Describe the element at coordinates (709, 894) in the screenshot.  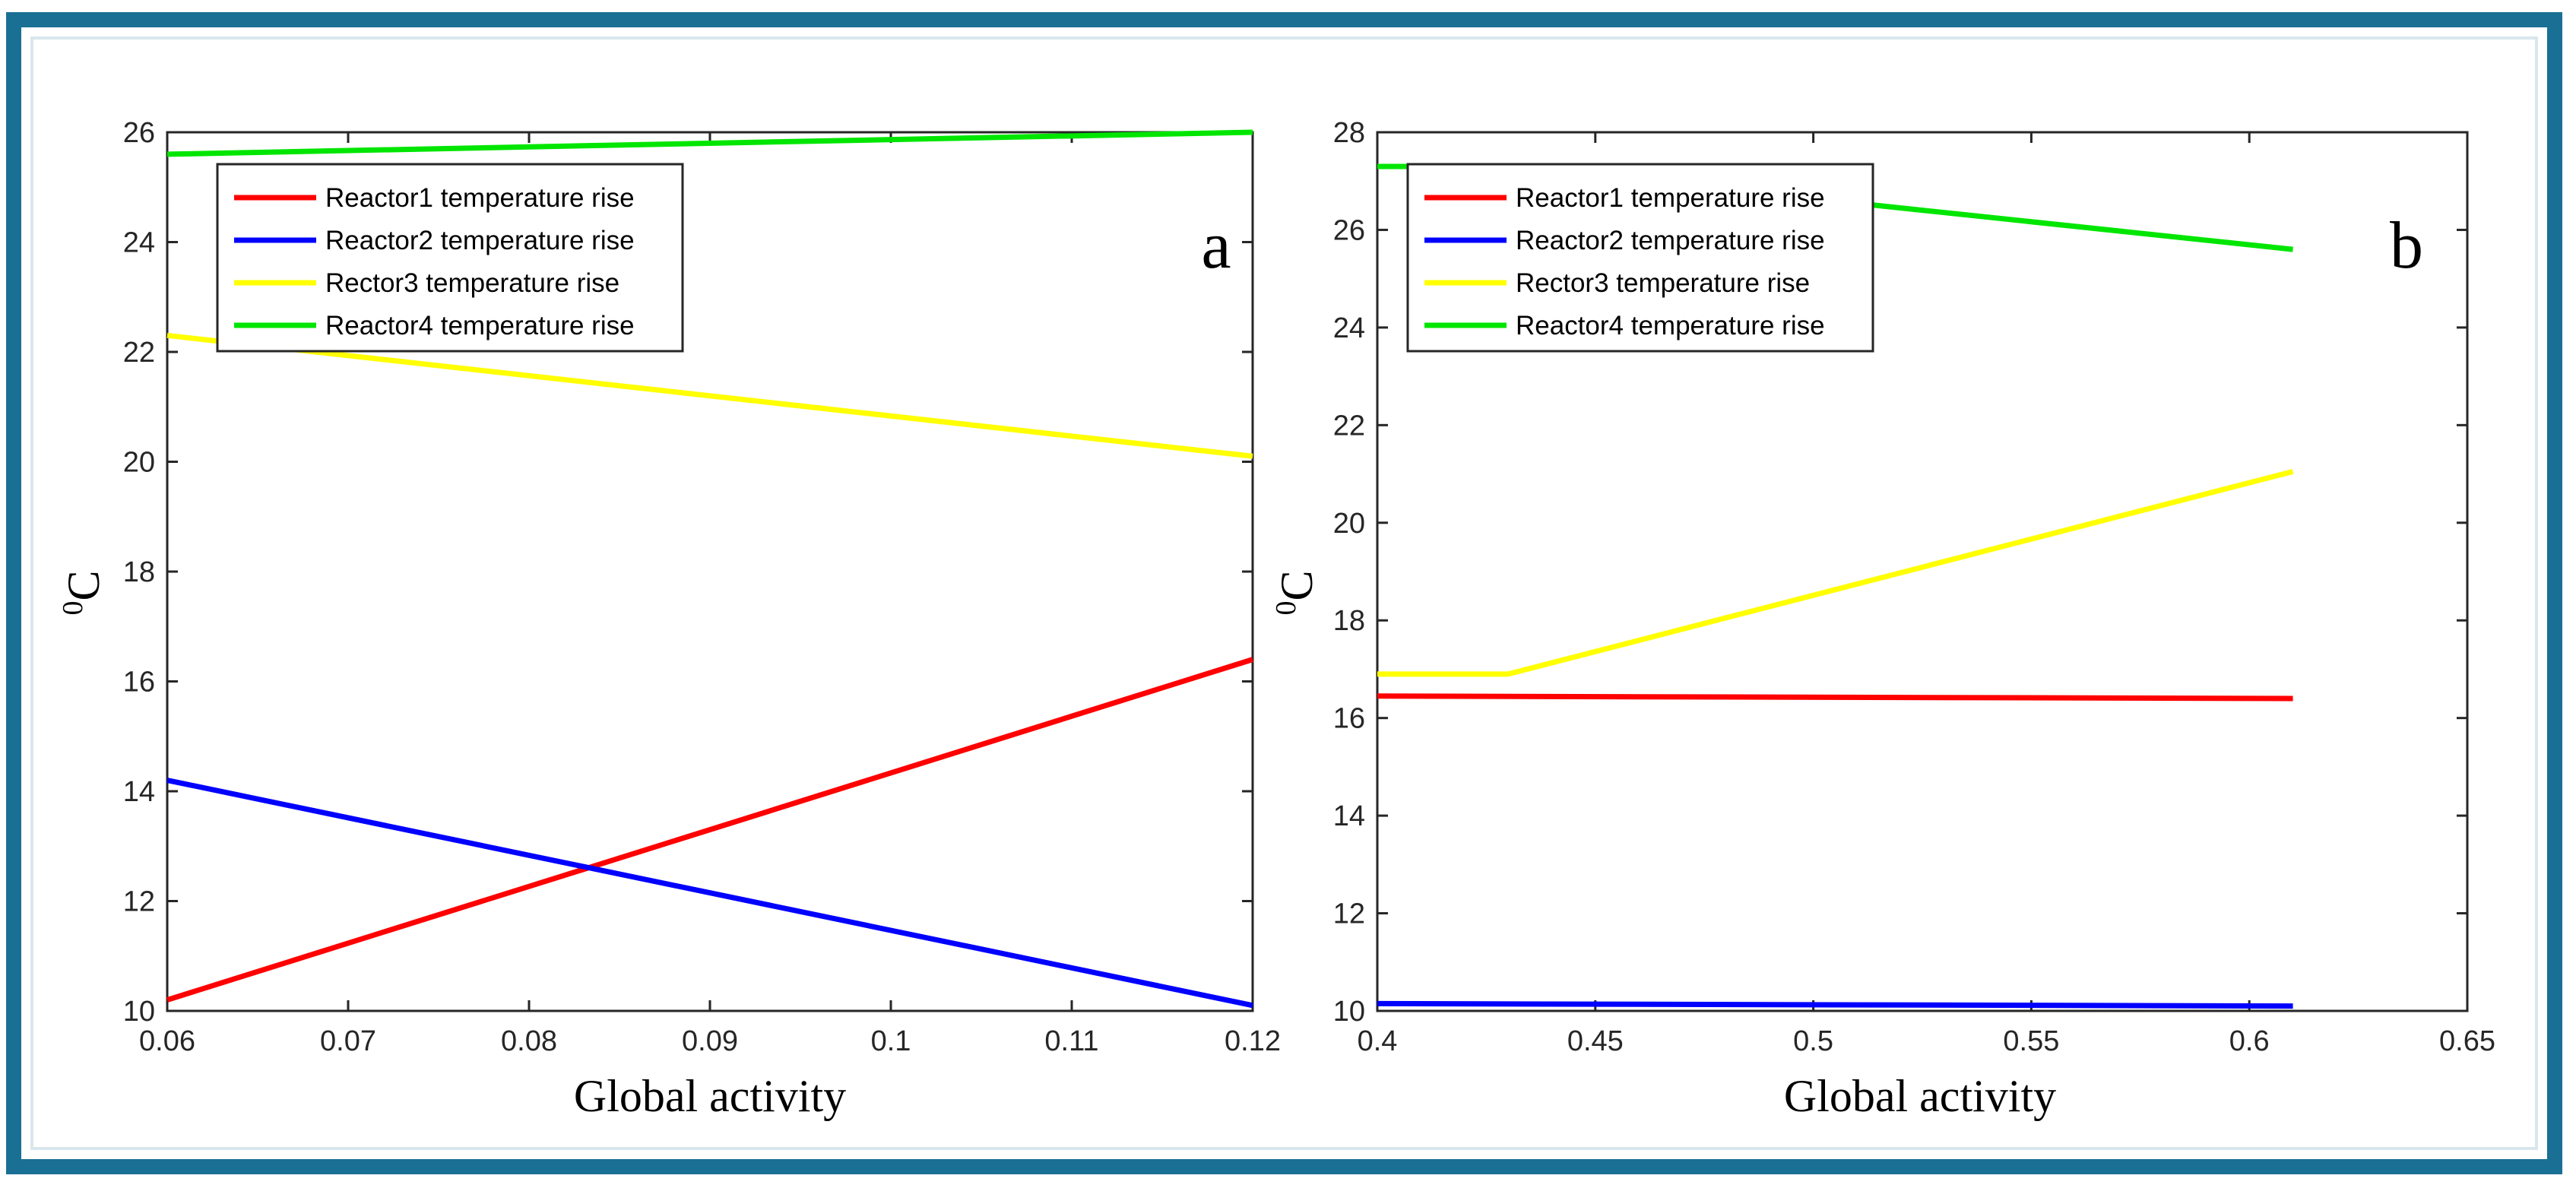
I see `panel-a-series-reactor2-temperature-rise` at that location.